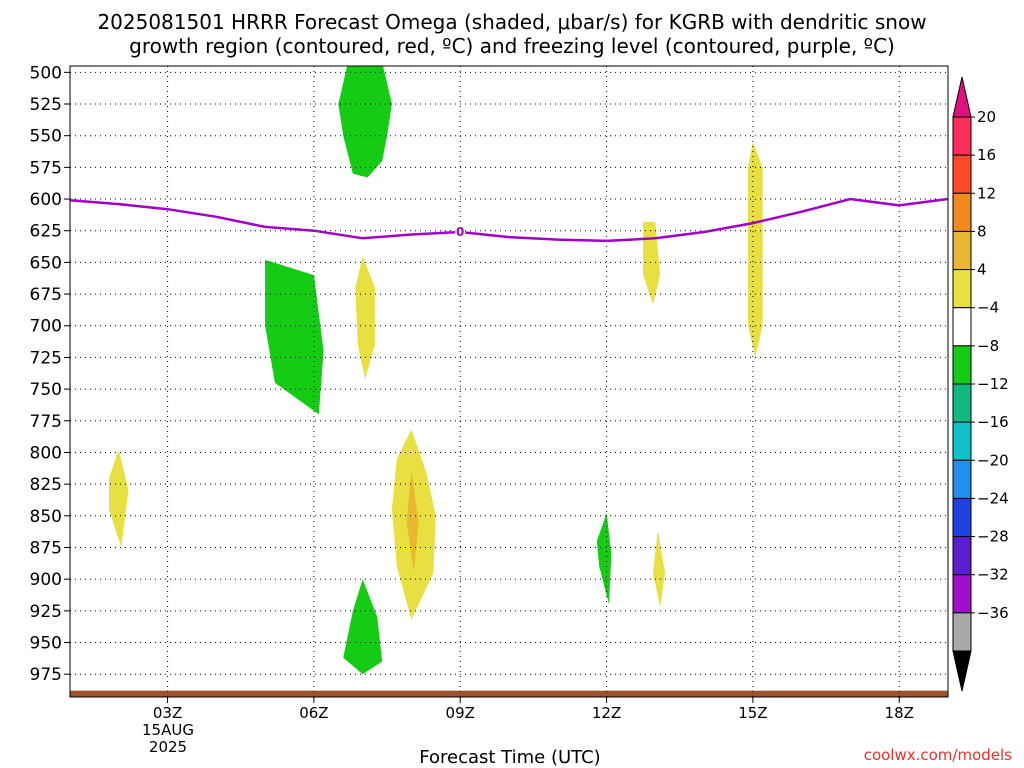 This screenshot has width=1024, height=768. Describe the element at coordinates (46, 517) in the screenshot. I see `y-tick-label-850: 850` at that location.